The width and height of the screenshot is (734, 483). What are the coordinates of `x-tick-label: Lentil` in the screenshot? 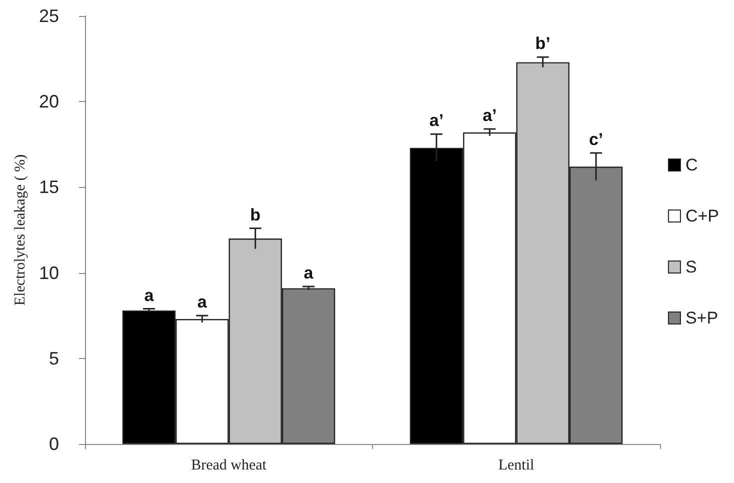 It's located at (516, 466).